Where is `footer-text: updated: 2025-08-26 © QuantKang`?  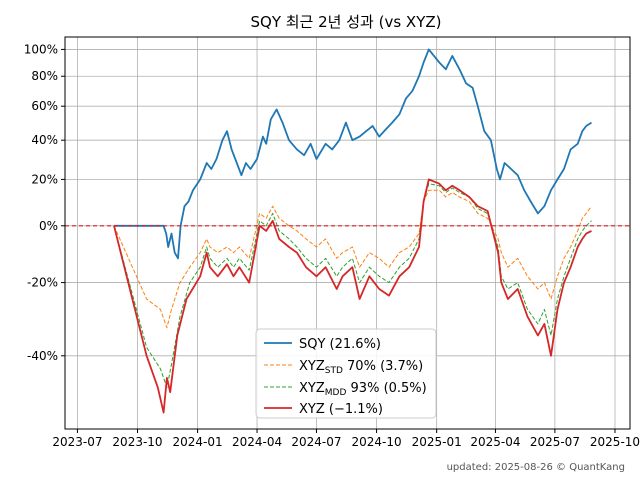 footer-text: updated: 2025-08-26 © QuantKang is located at coordinates (536, 467).